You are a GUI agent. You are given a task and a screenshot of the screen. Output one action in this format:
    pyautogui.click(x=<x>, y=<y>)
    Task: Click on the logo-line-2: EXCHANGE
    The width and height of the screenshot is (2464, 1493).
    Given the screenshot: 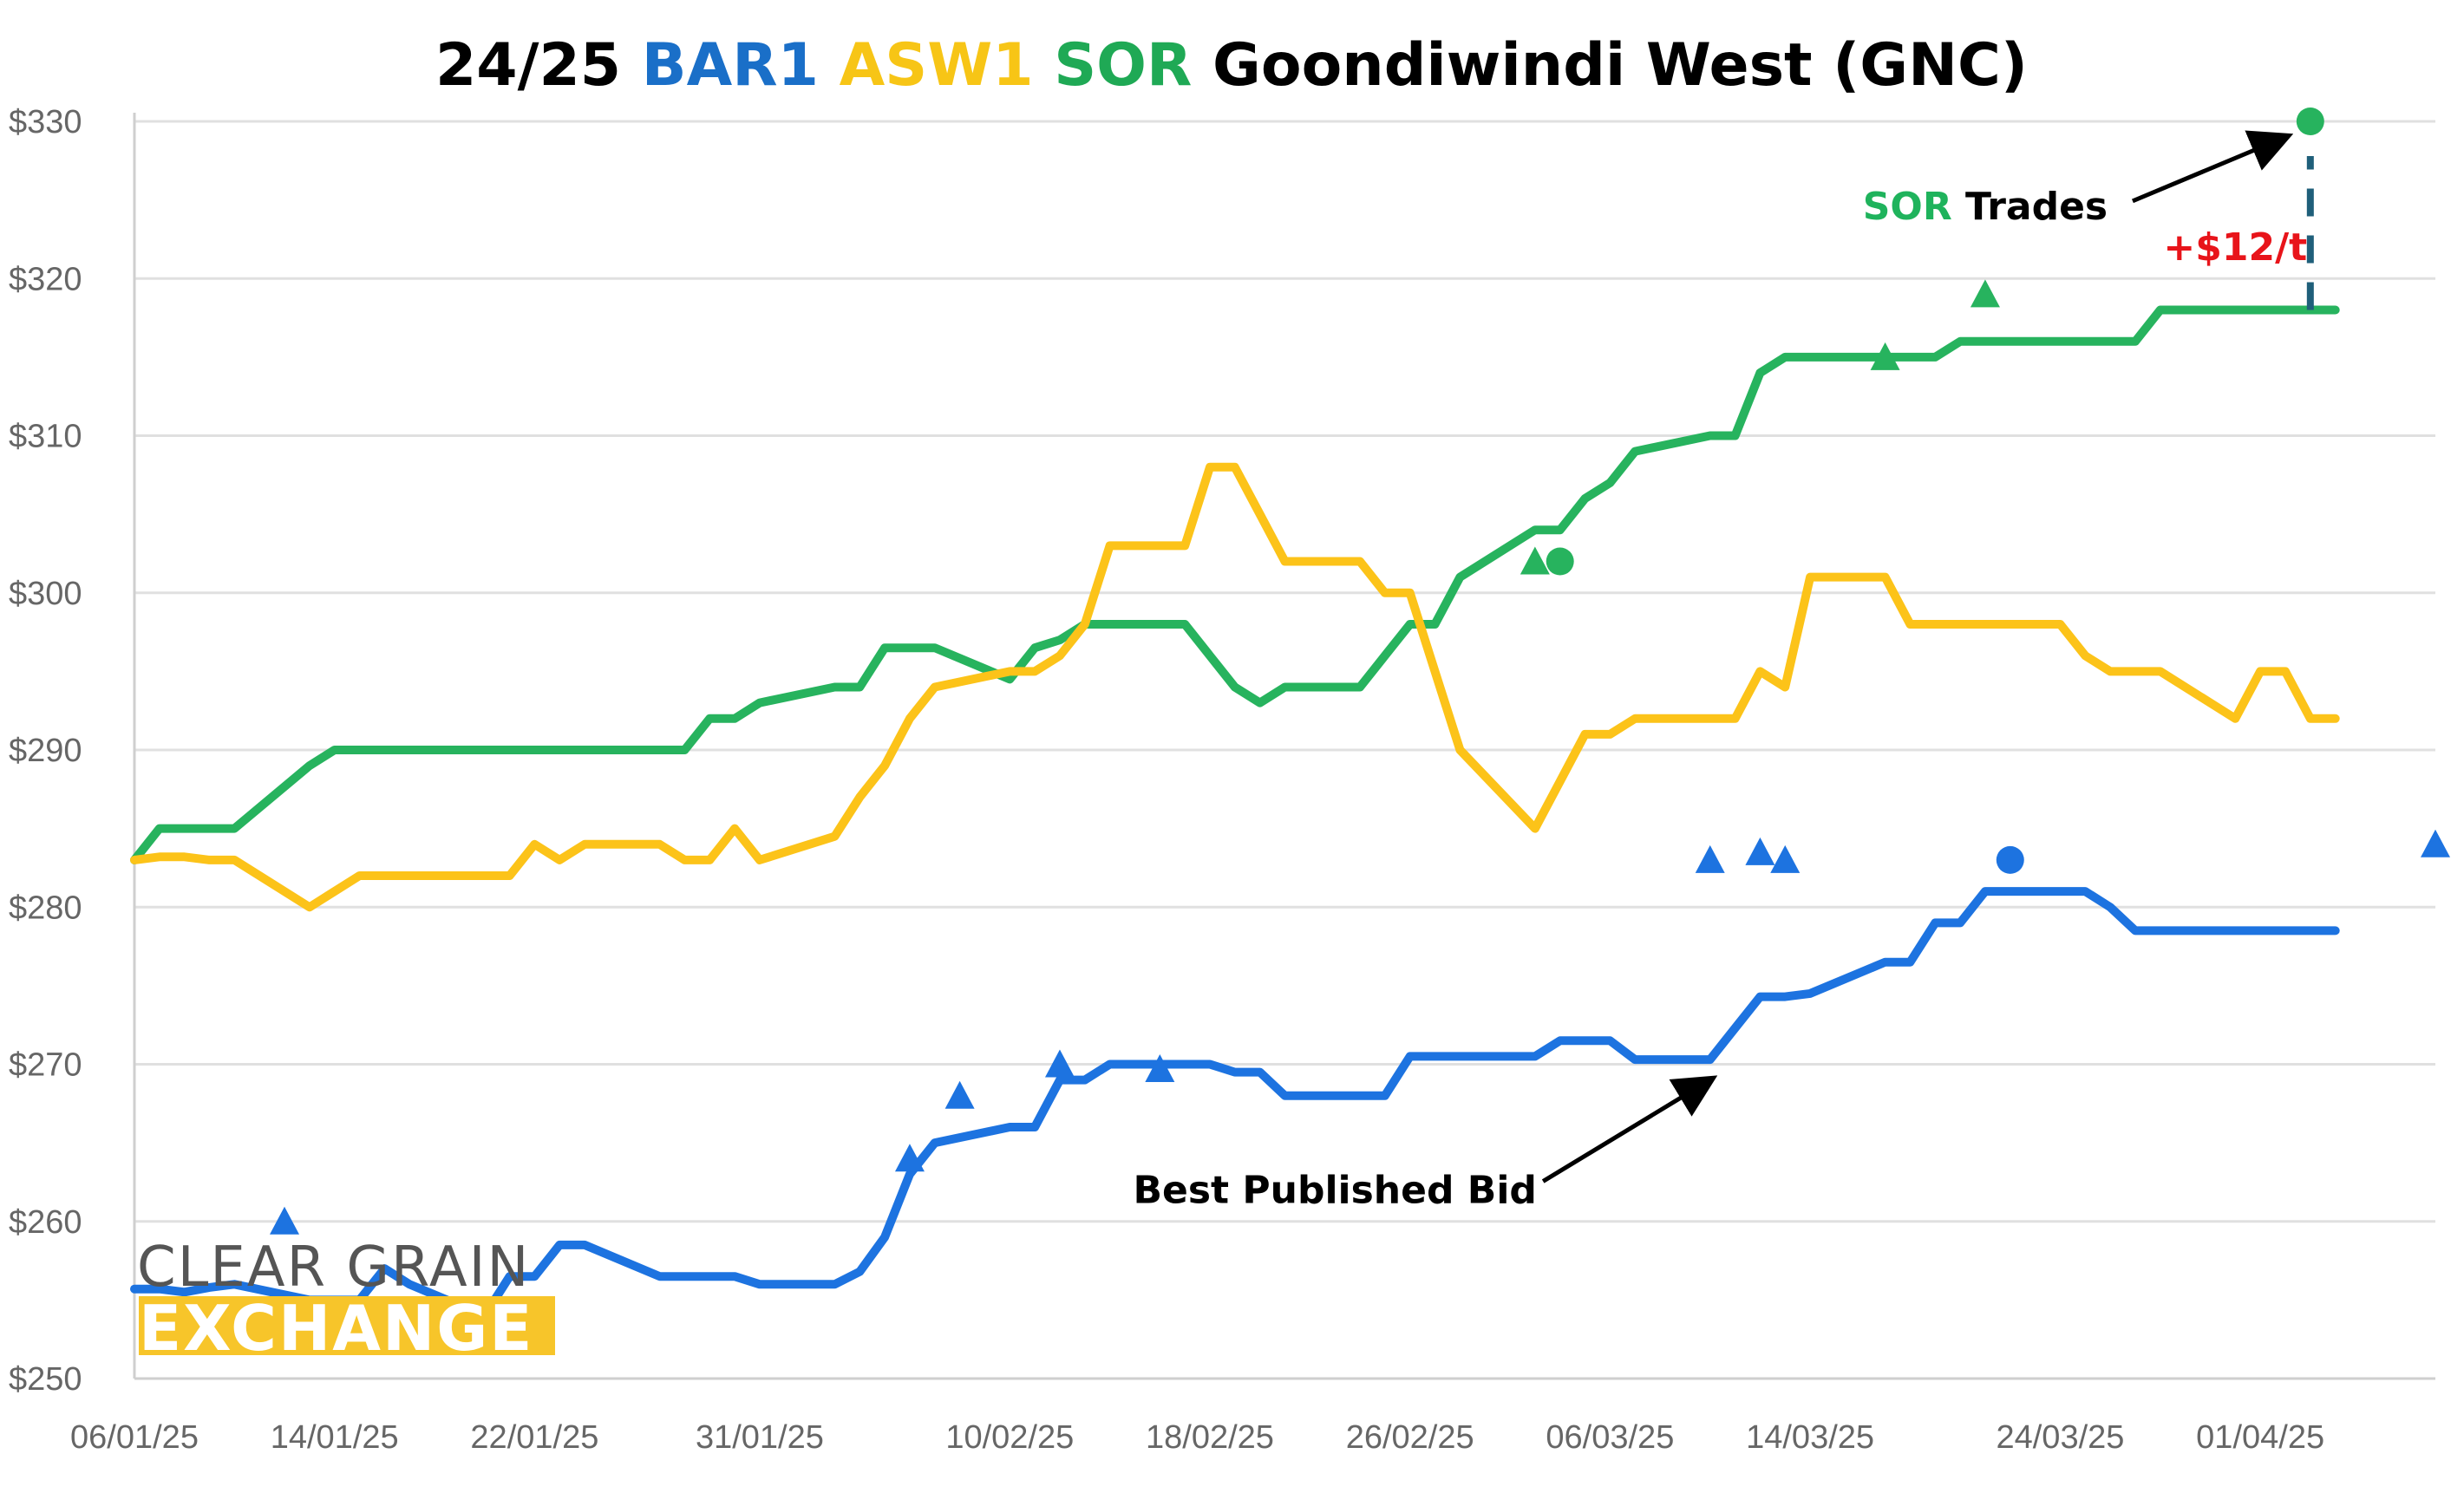 What is the action you would take?
    pyautogui.click(x=336, y=1328)
    